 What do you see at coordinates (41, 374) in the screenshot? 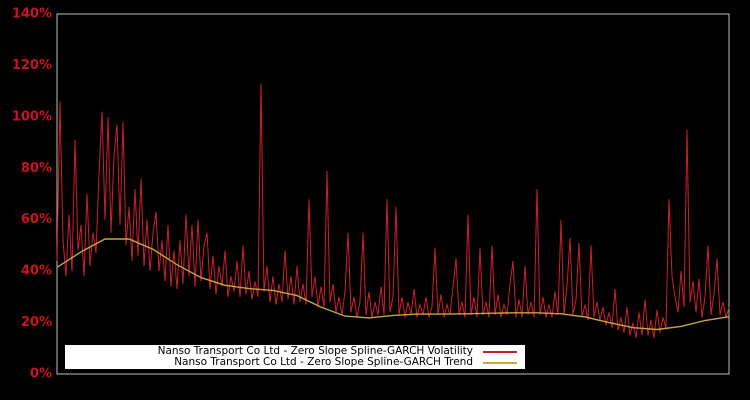
I see `y-tick-label: 0%` at bounding box center [41, 374].